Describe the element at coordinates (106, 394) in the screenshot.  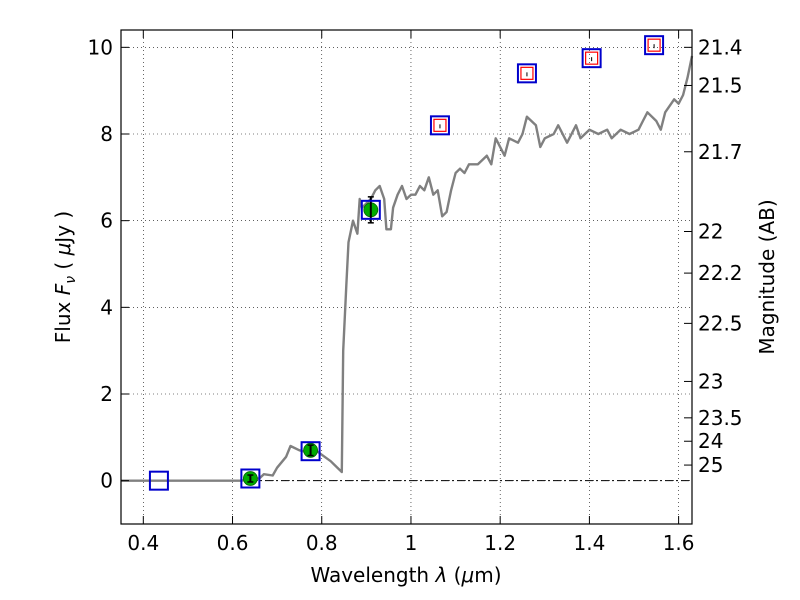
I see `y-tick-label: 2` at that location.